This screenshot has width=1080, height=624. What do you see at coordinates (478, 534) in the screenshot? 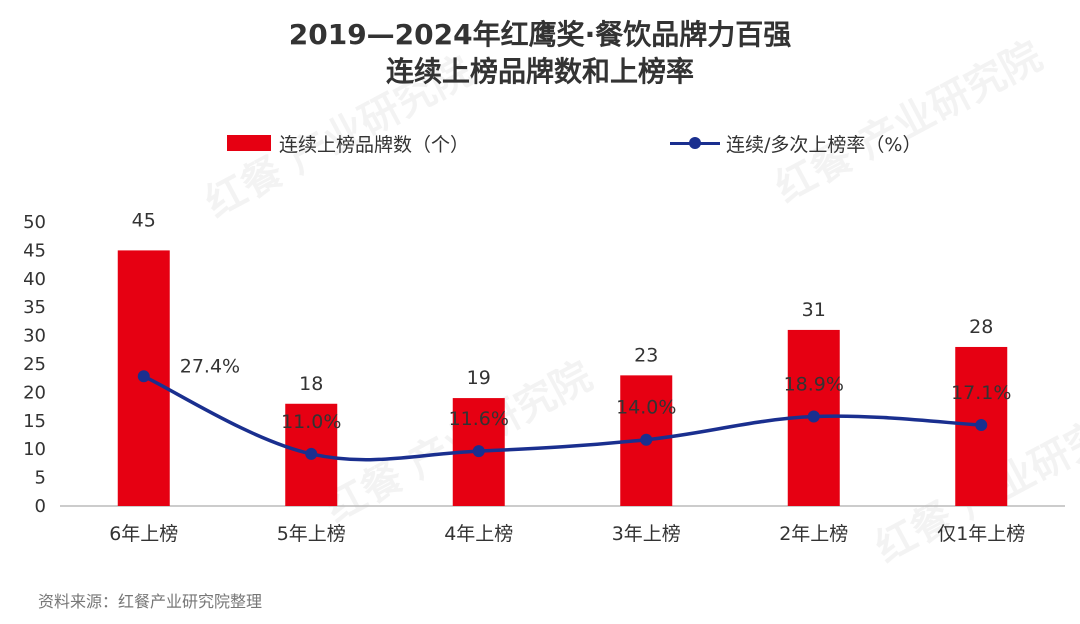
I see `x-tick-label: 4年上榜` at bounding box center [478, 534].